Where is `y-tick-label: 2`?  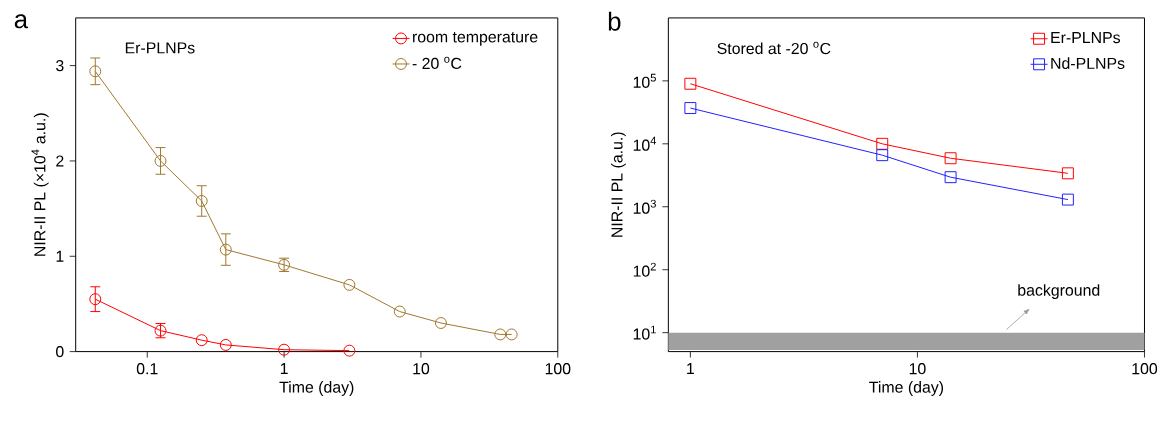
y-tick-label: 2 is located at coordinates (60, 161).